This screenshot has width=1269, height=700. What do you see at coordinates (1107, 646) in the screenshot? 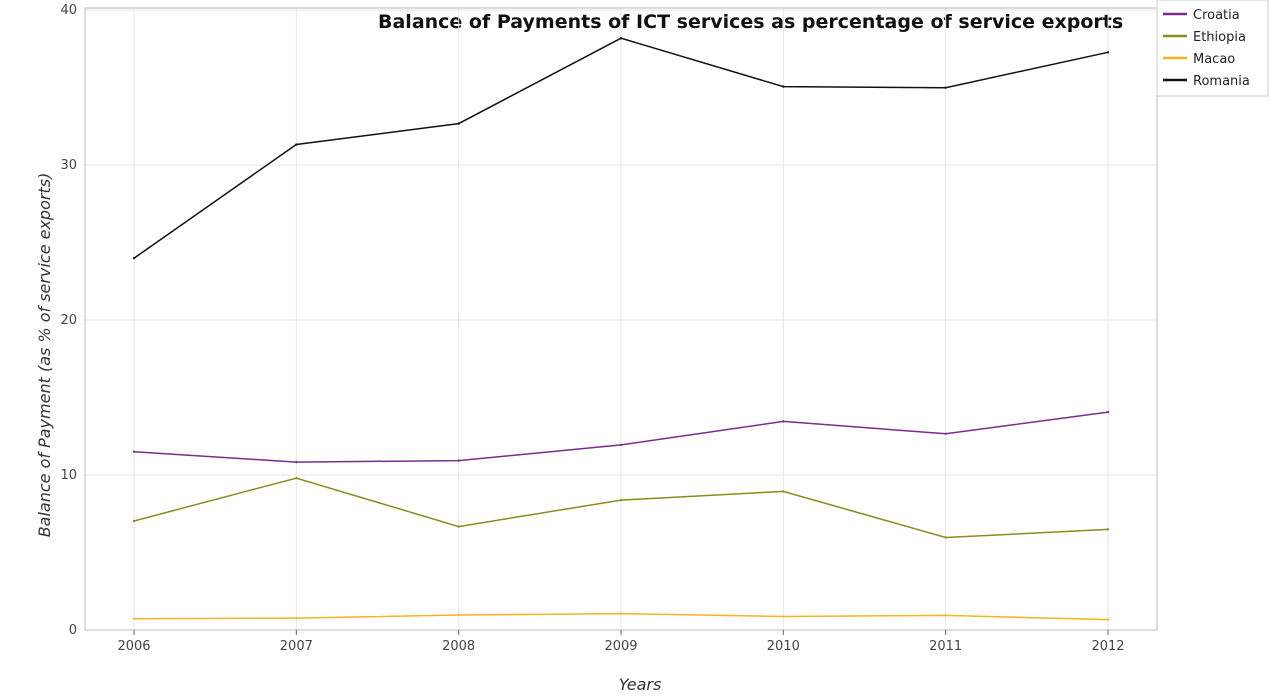
I see `x-tick-label: 2012` at bounding box center [1107, 646].